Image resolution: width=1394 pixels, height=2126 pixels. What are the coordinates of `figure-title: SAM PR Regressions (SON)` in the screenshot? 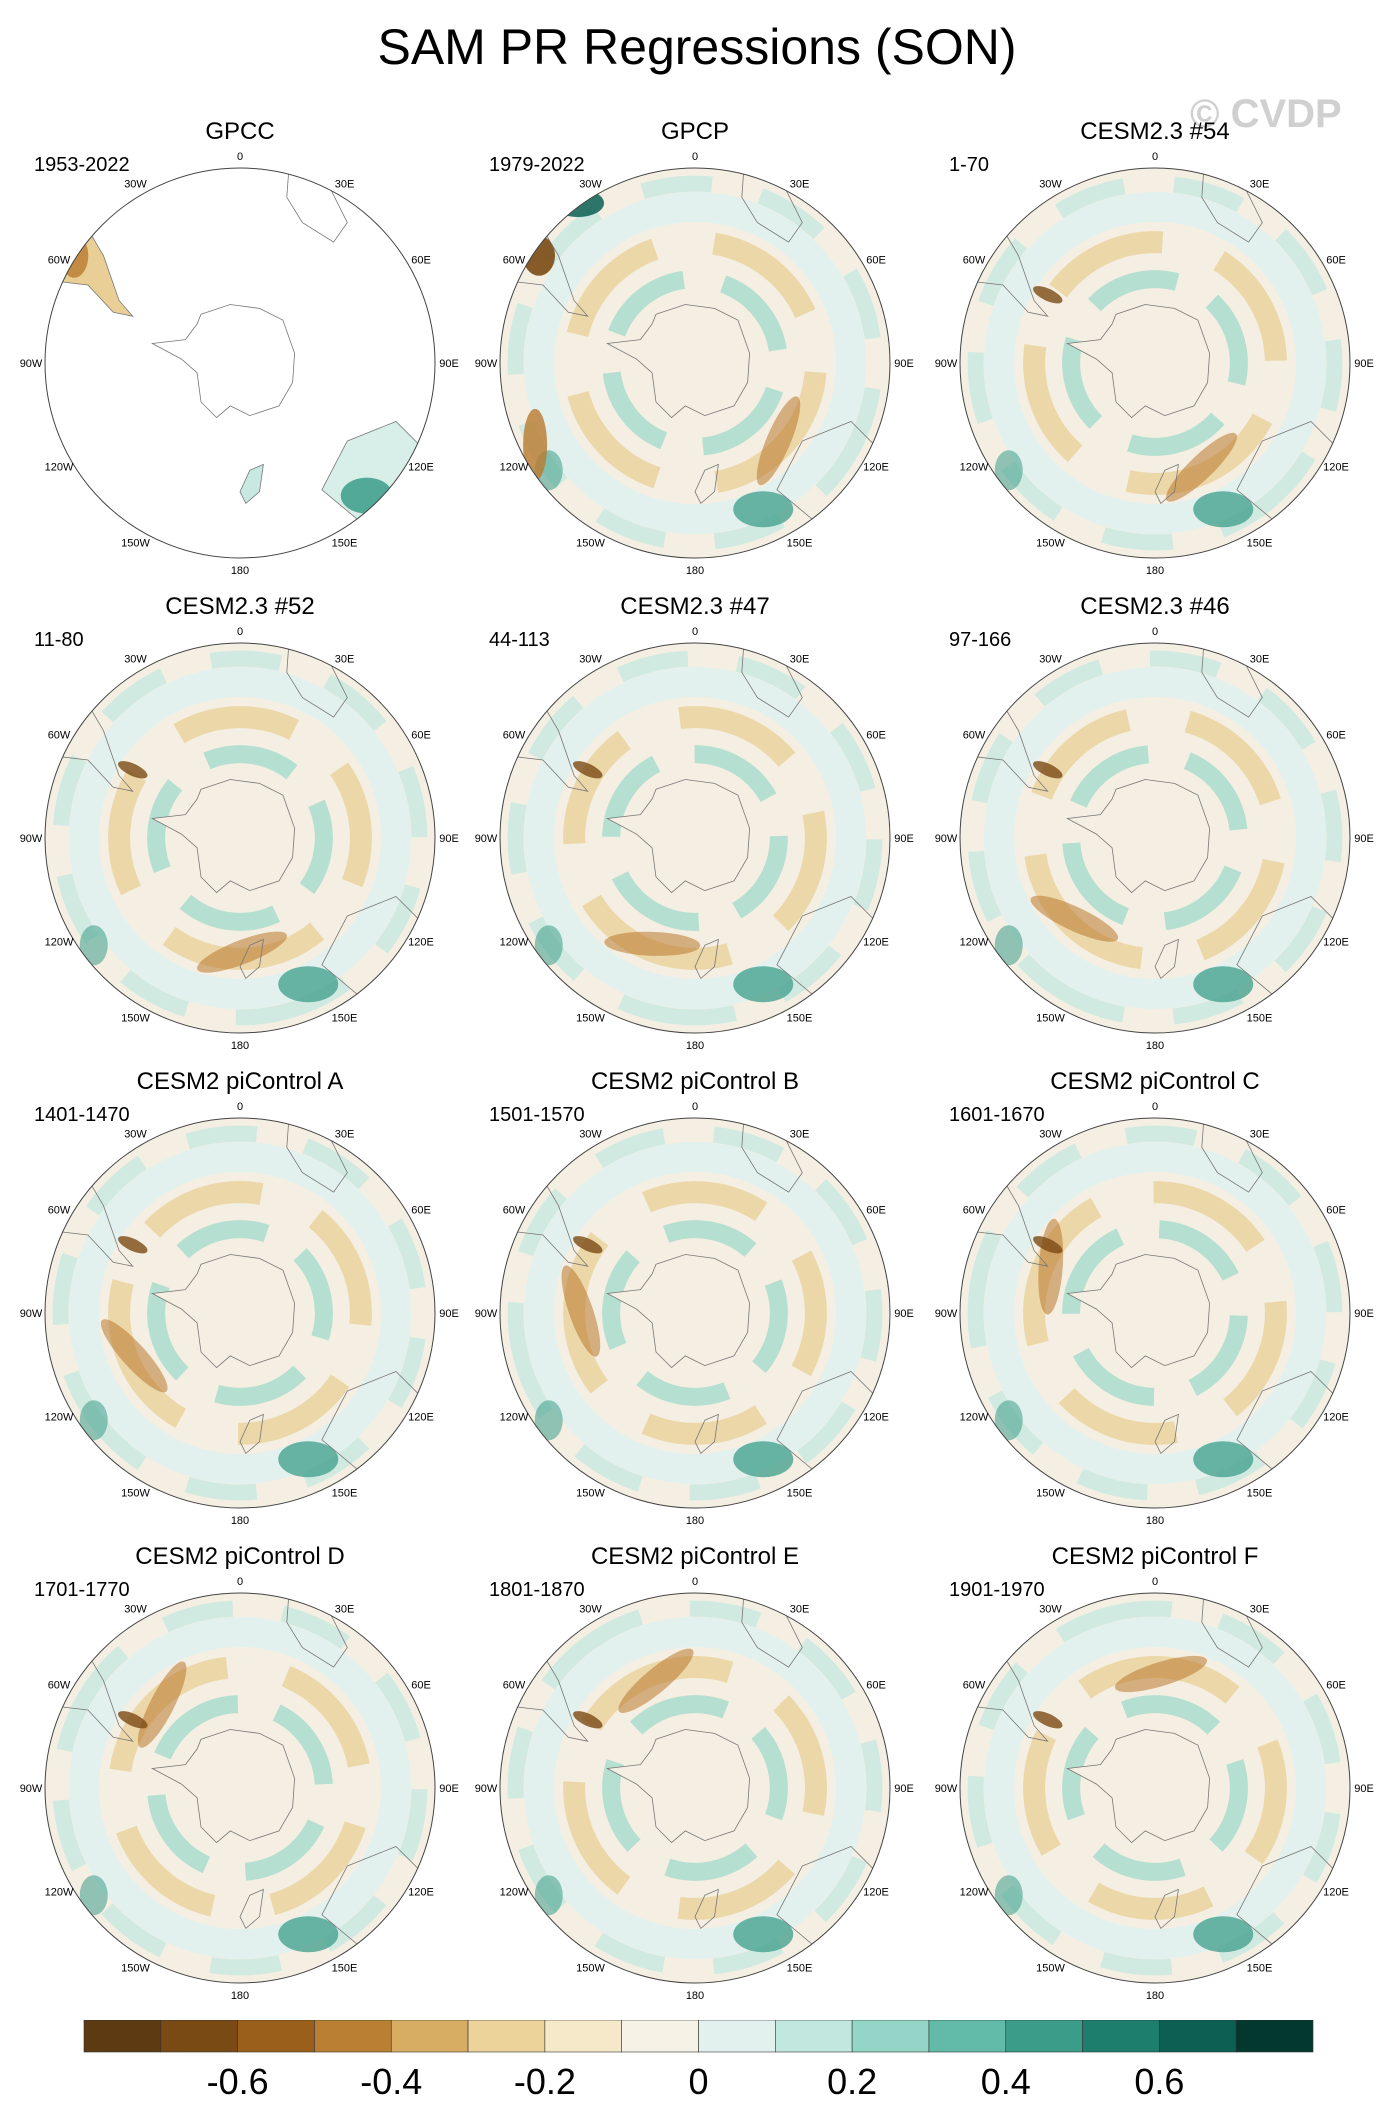 It's located at (697, 47).